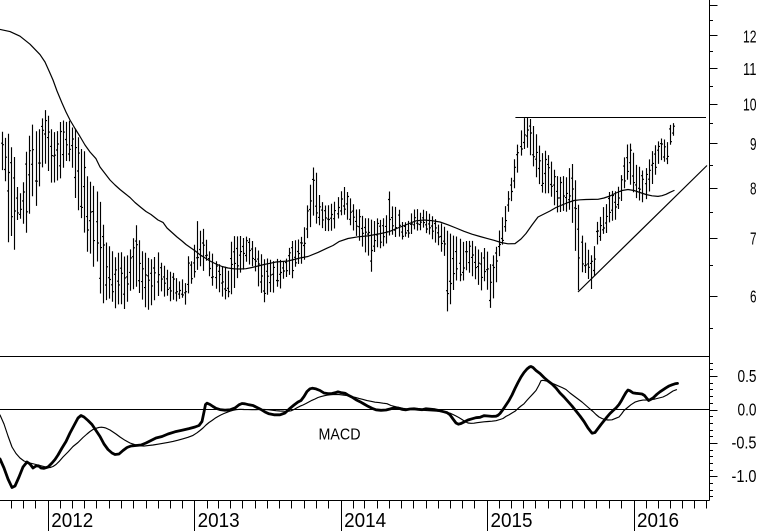 The image size is (760, 531). What do you see at coordinates (512, 520) in the screenshot?
I see `svg-text: 2015` at bounding box center [512, 520].